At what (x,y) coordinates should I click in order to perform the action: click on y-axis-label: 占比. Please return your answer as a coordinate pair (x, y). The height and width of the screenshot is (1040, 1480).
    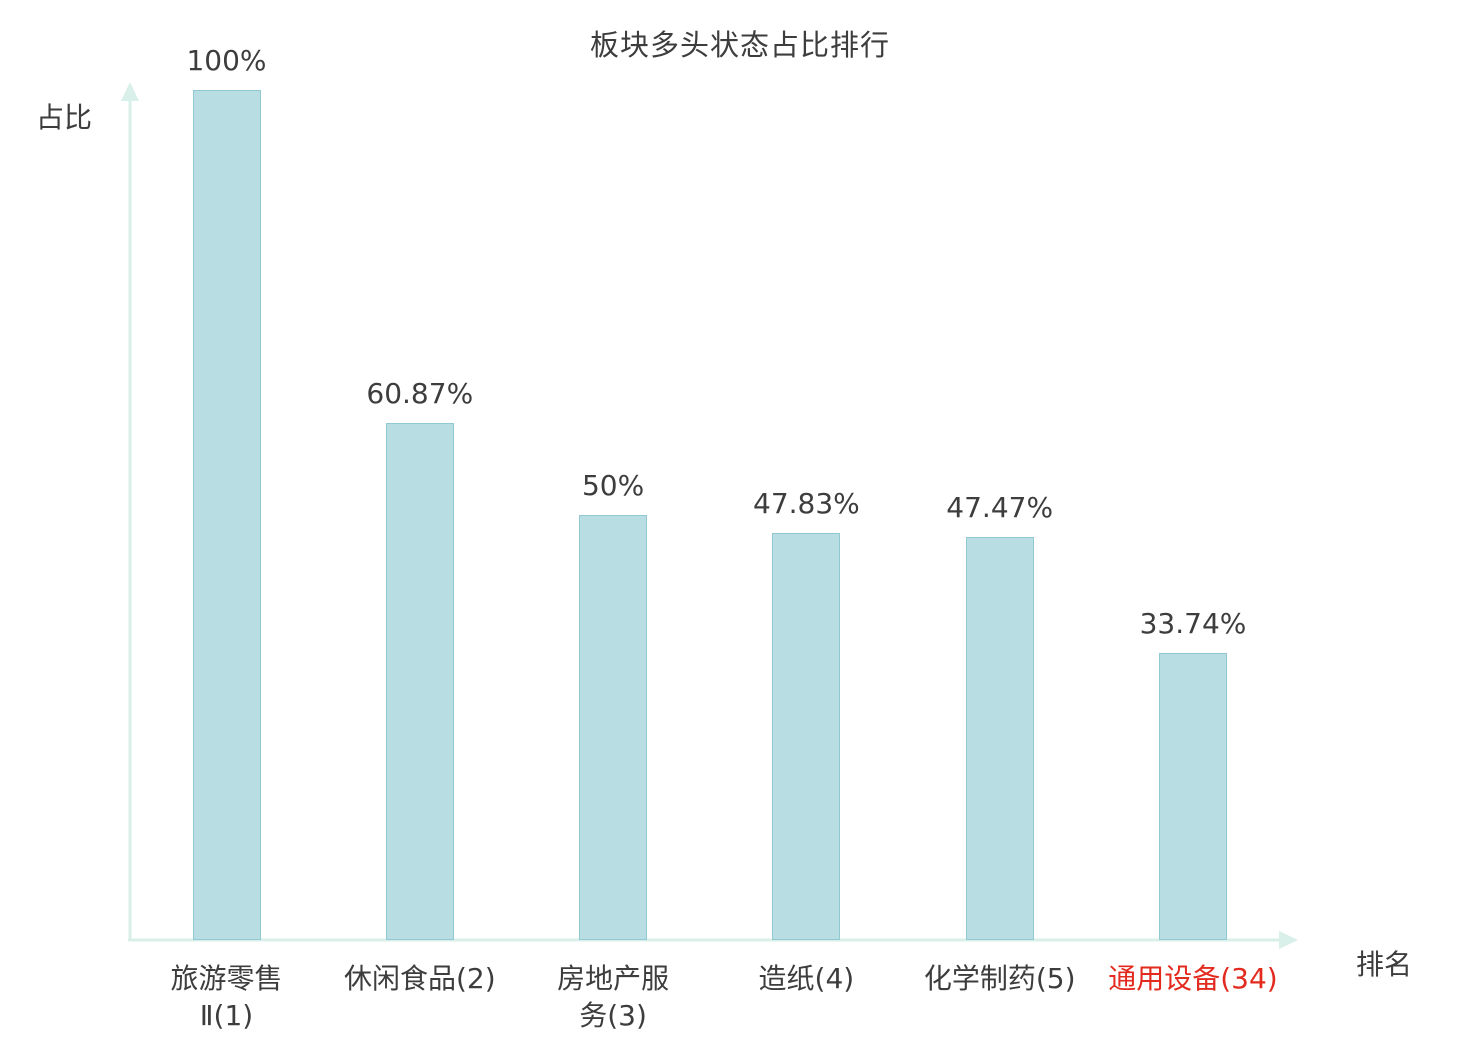
    Looking at the image, I should click on (64, 117).